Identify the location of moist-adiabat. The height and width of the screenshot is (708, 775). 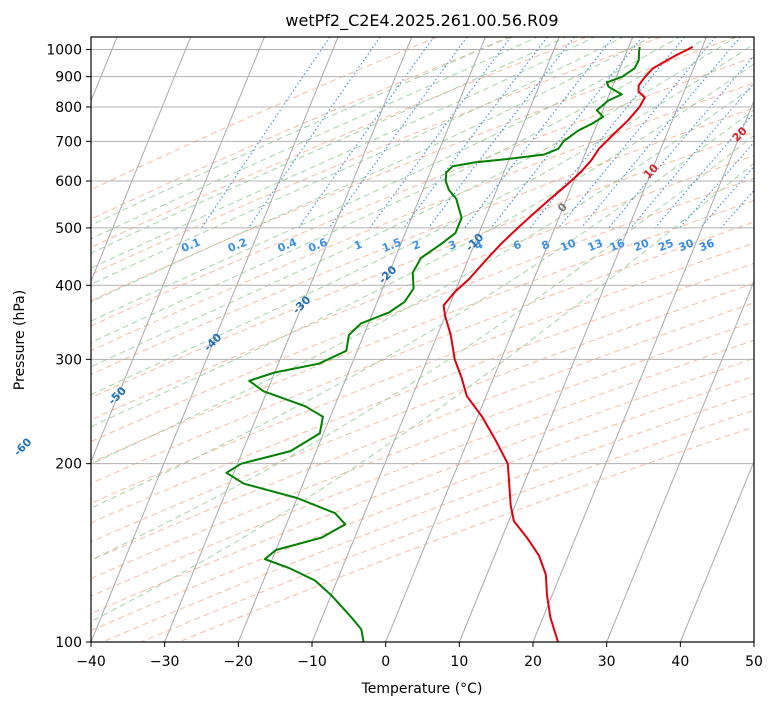
(300, 131).